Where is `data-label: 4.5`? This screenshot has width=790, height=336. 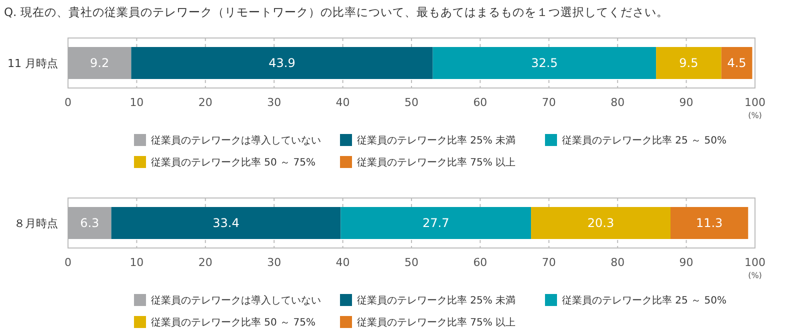
data-label: 4.5 is located at coordinates (736, 63).